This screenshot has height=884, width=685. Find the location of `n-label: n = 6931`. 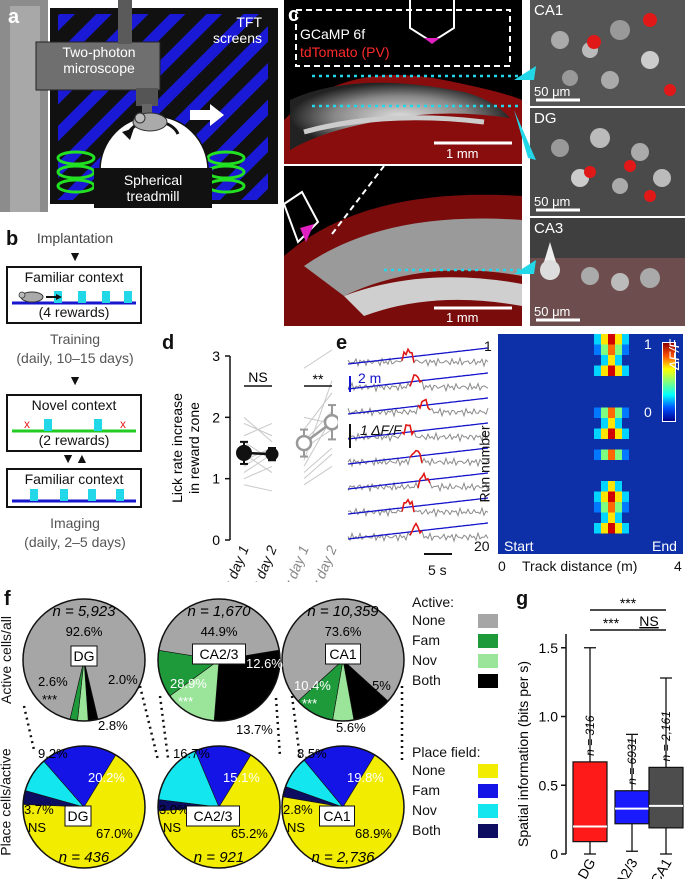

n-label: n = 6931 is located at coordinates (632, 761).